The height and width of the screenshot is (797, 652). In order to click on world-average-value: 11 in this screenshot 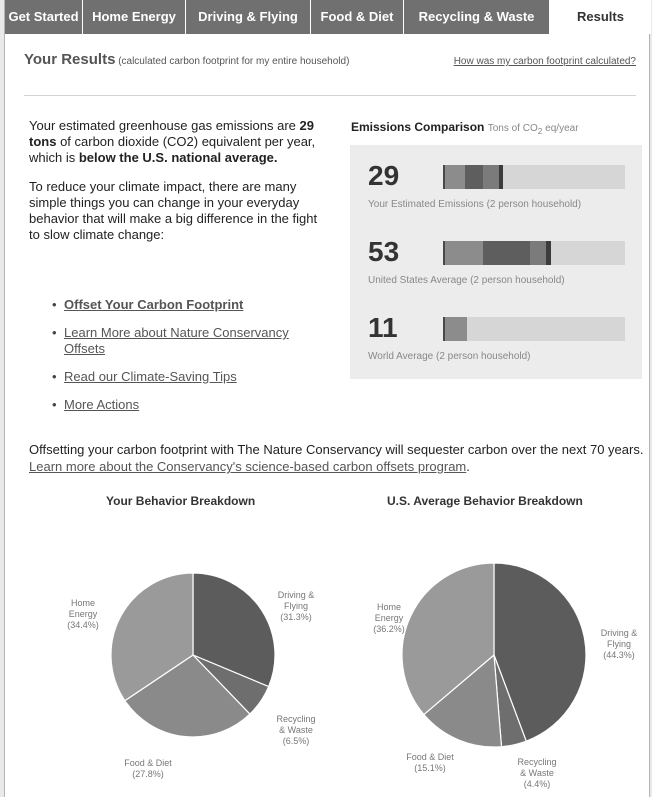, I will do `click(383, 327)`.